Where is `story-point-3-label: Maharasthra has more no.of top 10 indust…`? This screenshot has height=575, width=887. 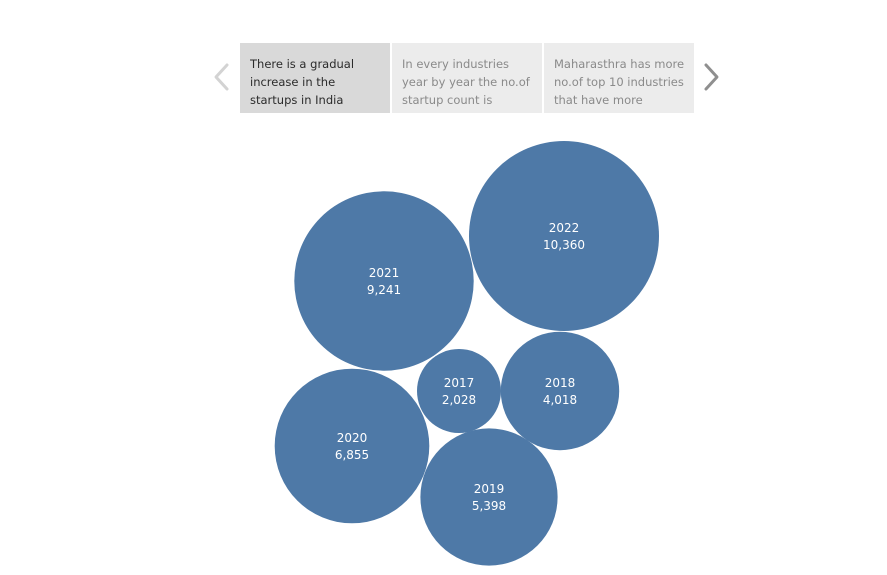
story-point-3-label: Maharasthra has more no.of top 10 indust… is located at coordinates (619, 82).